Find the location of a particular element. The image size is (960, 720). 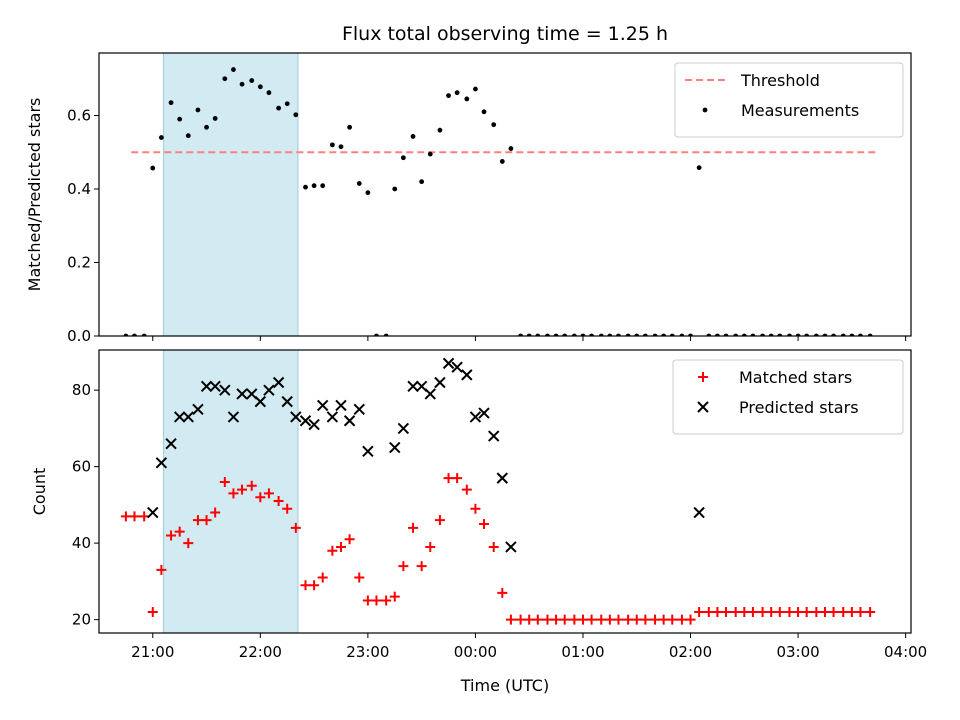

chart-title: Flux total observing time = 1.25 h is located at coordinates (505, 34).